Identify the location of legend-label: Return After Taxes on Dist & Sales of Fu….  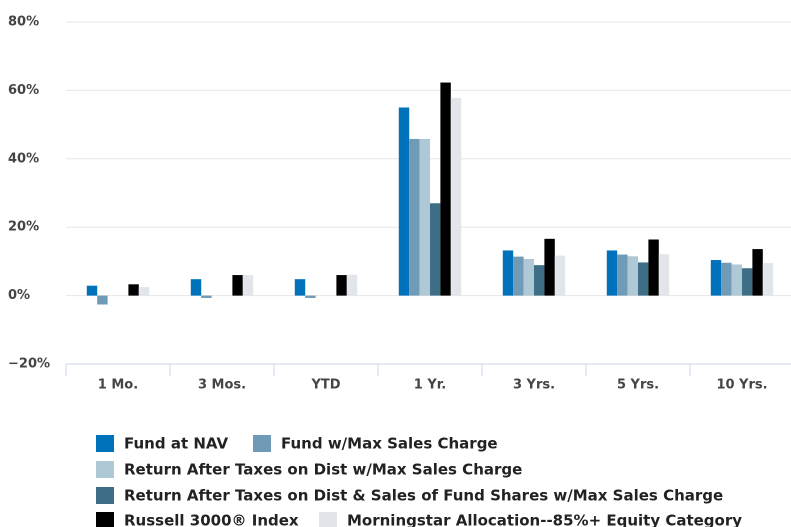
(423, 496).